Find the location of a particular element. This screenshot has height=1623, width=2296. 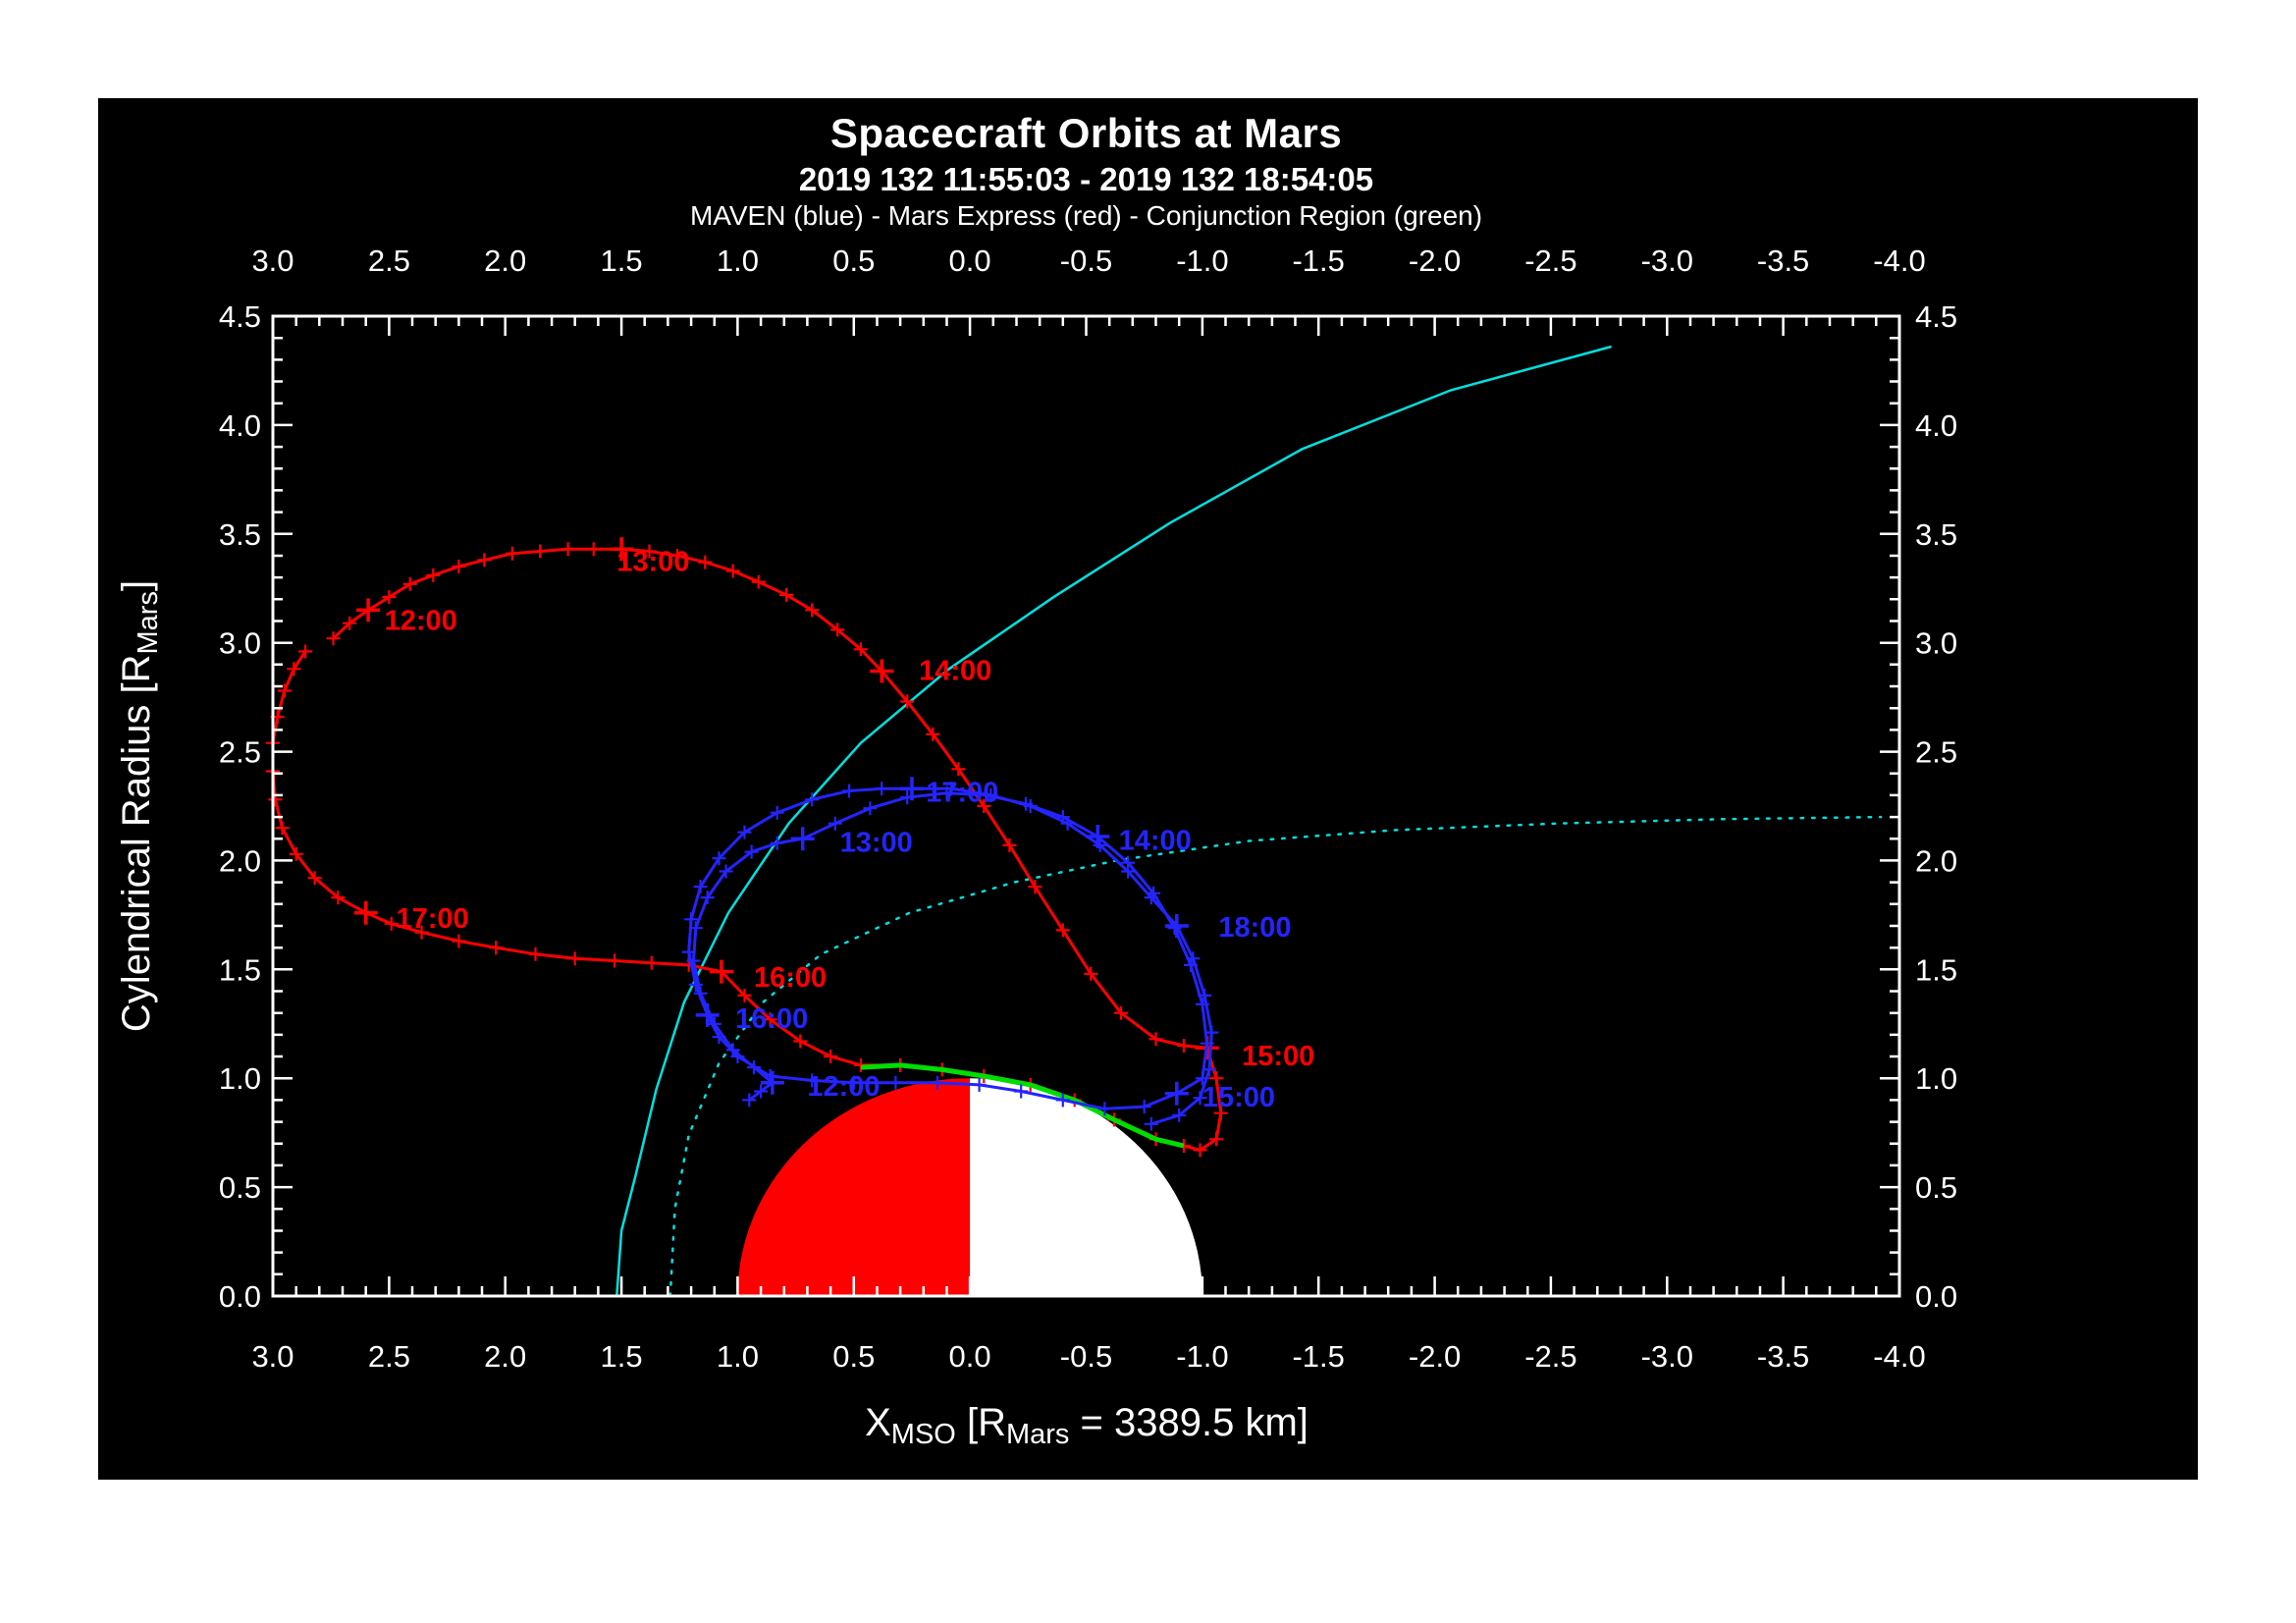

x-tick-label-bottom: 0.5 is located at coordinates (854, 1356).